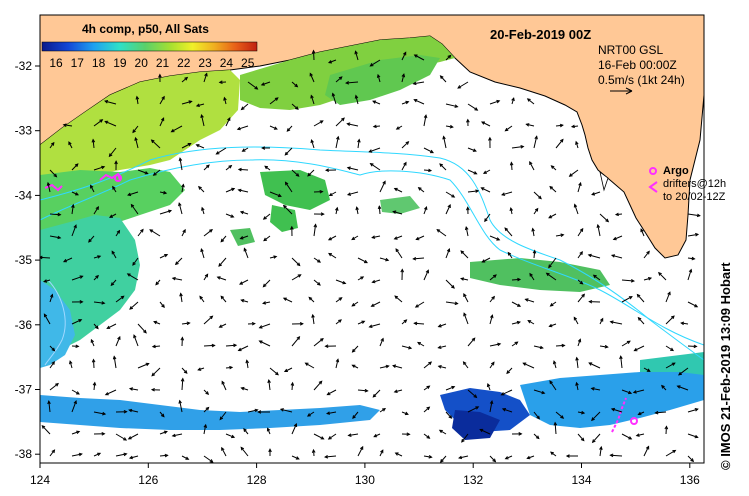  I want to click on colorbar-title: 4h comp, p50, All Sats, so click(145, 29).